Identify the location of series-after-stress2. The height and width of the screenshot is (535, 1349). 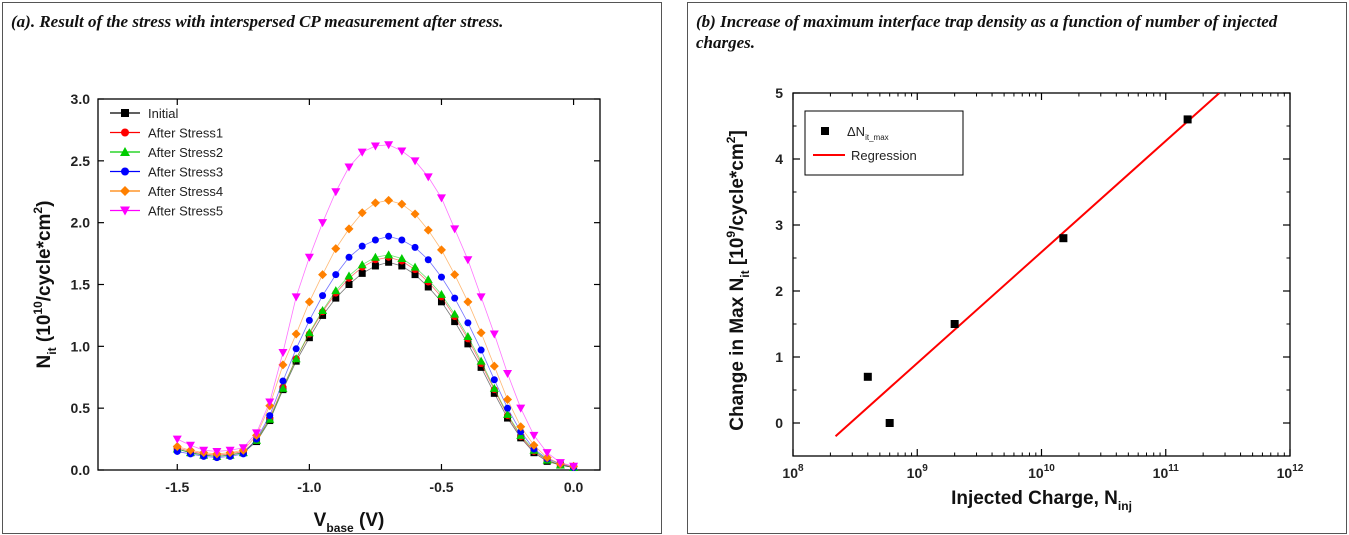
(375, 360).